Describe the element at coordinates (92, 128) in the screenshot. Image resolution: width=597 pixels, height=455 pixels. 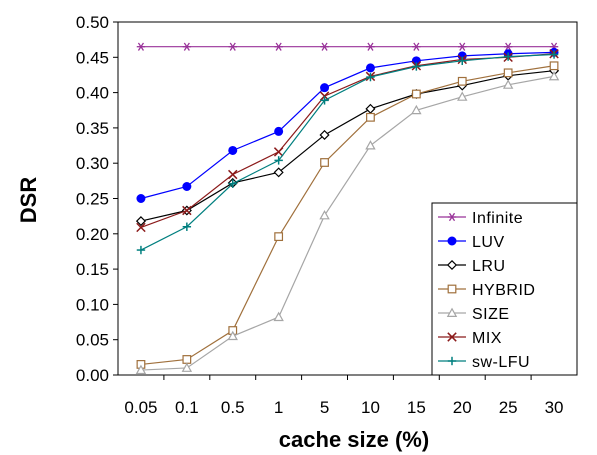
I see `y-tick-label: 0.35` at that location.